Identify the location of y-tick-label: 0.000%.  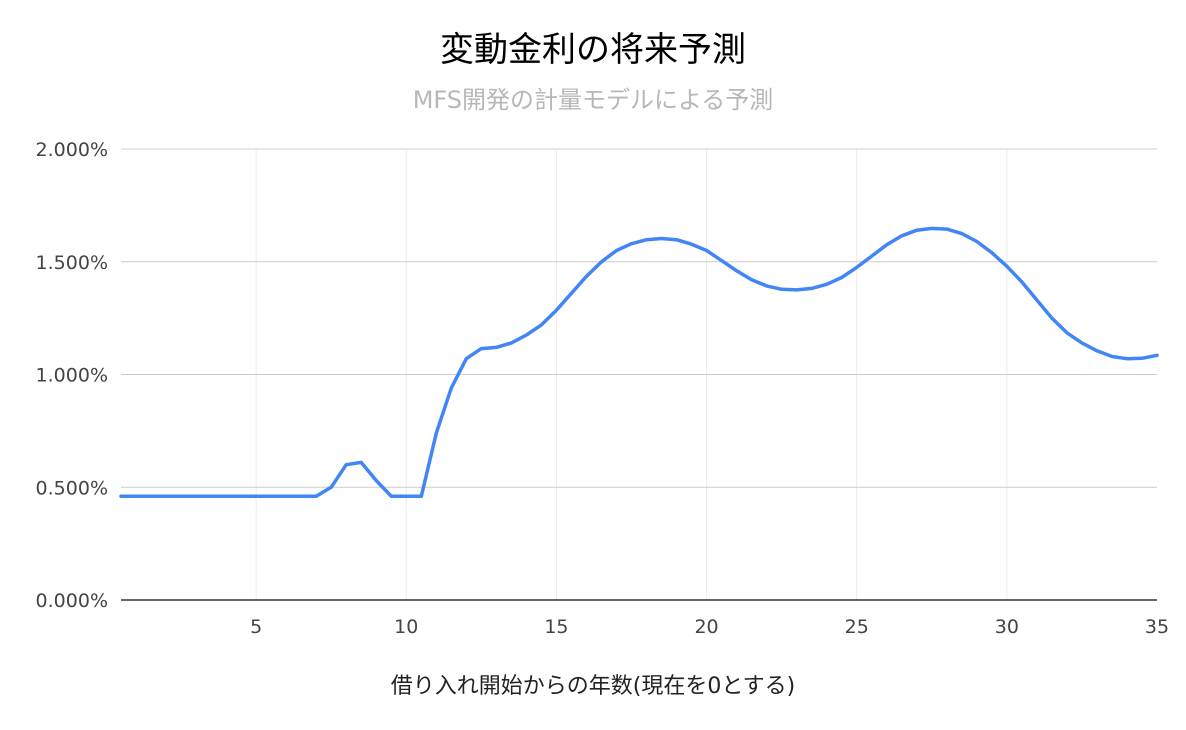
(72, 601).